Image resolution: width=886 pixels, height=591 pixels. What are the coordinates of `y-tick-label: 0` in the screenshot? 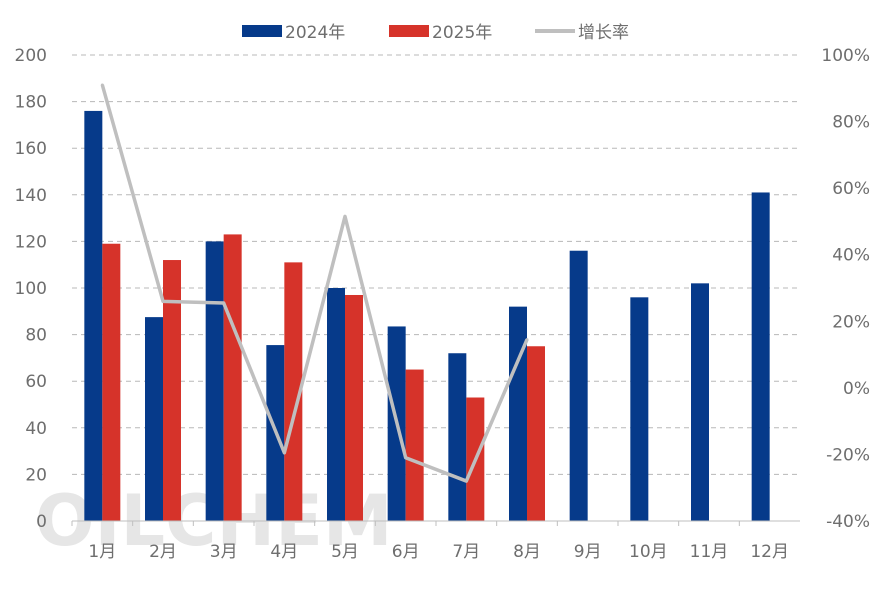 It's located at (41, 522).